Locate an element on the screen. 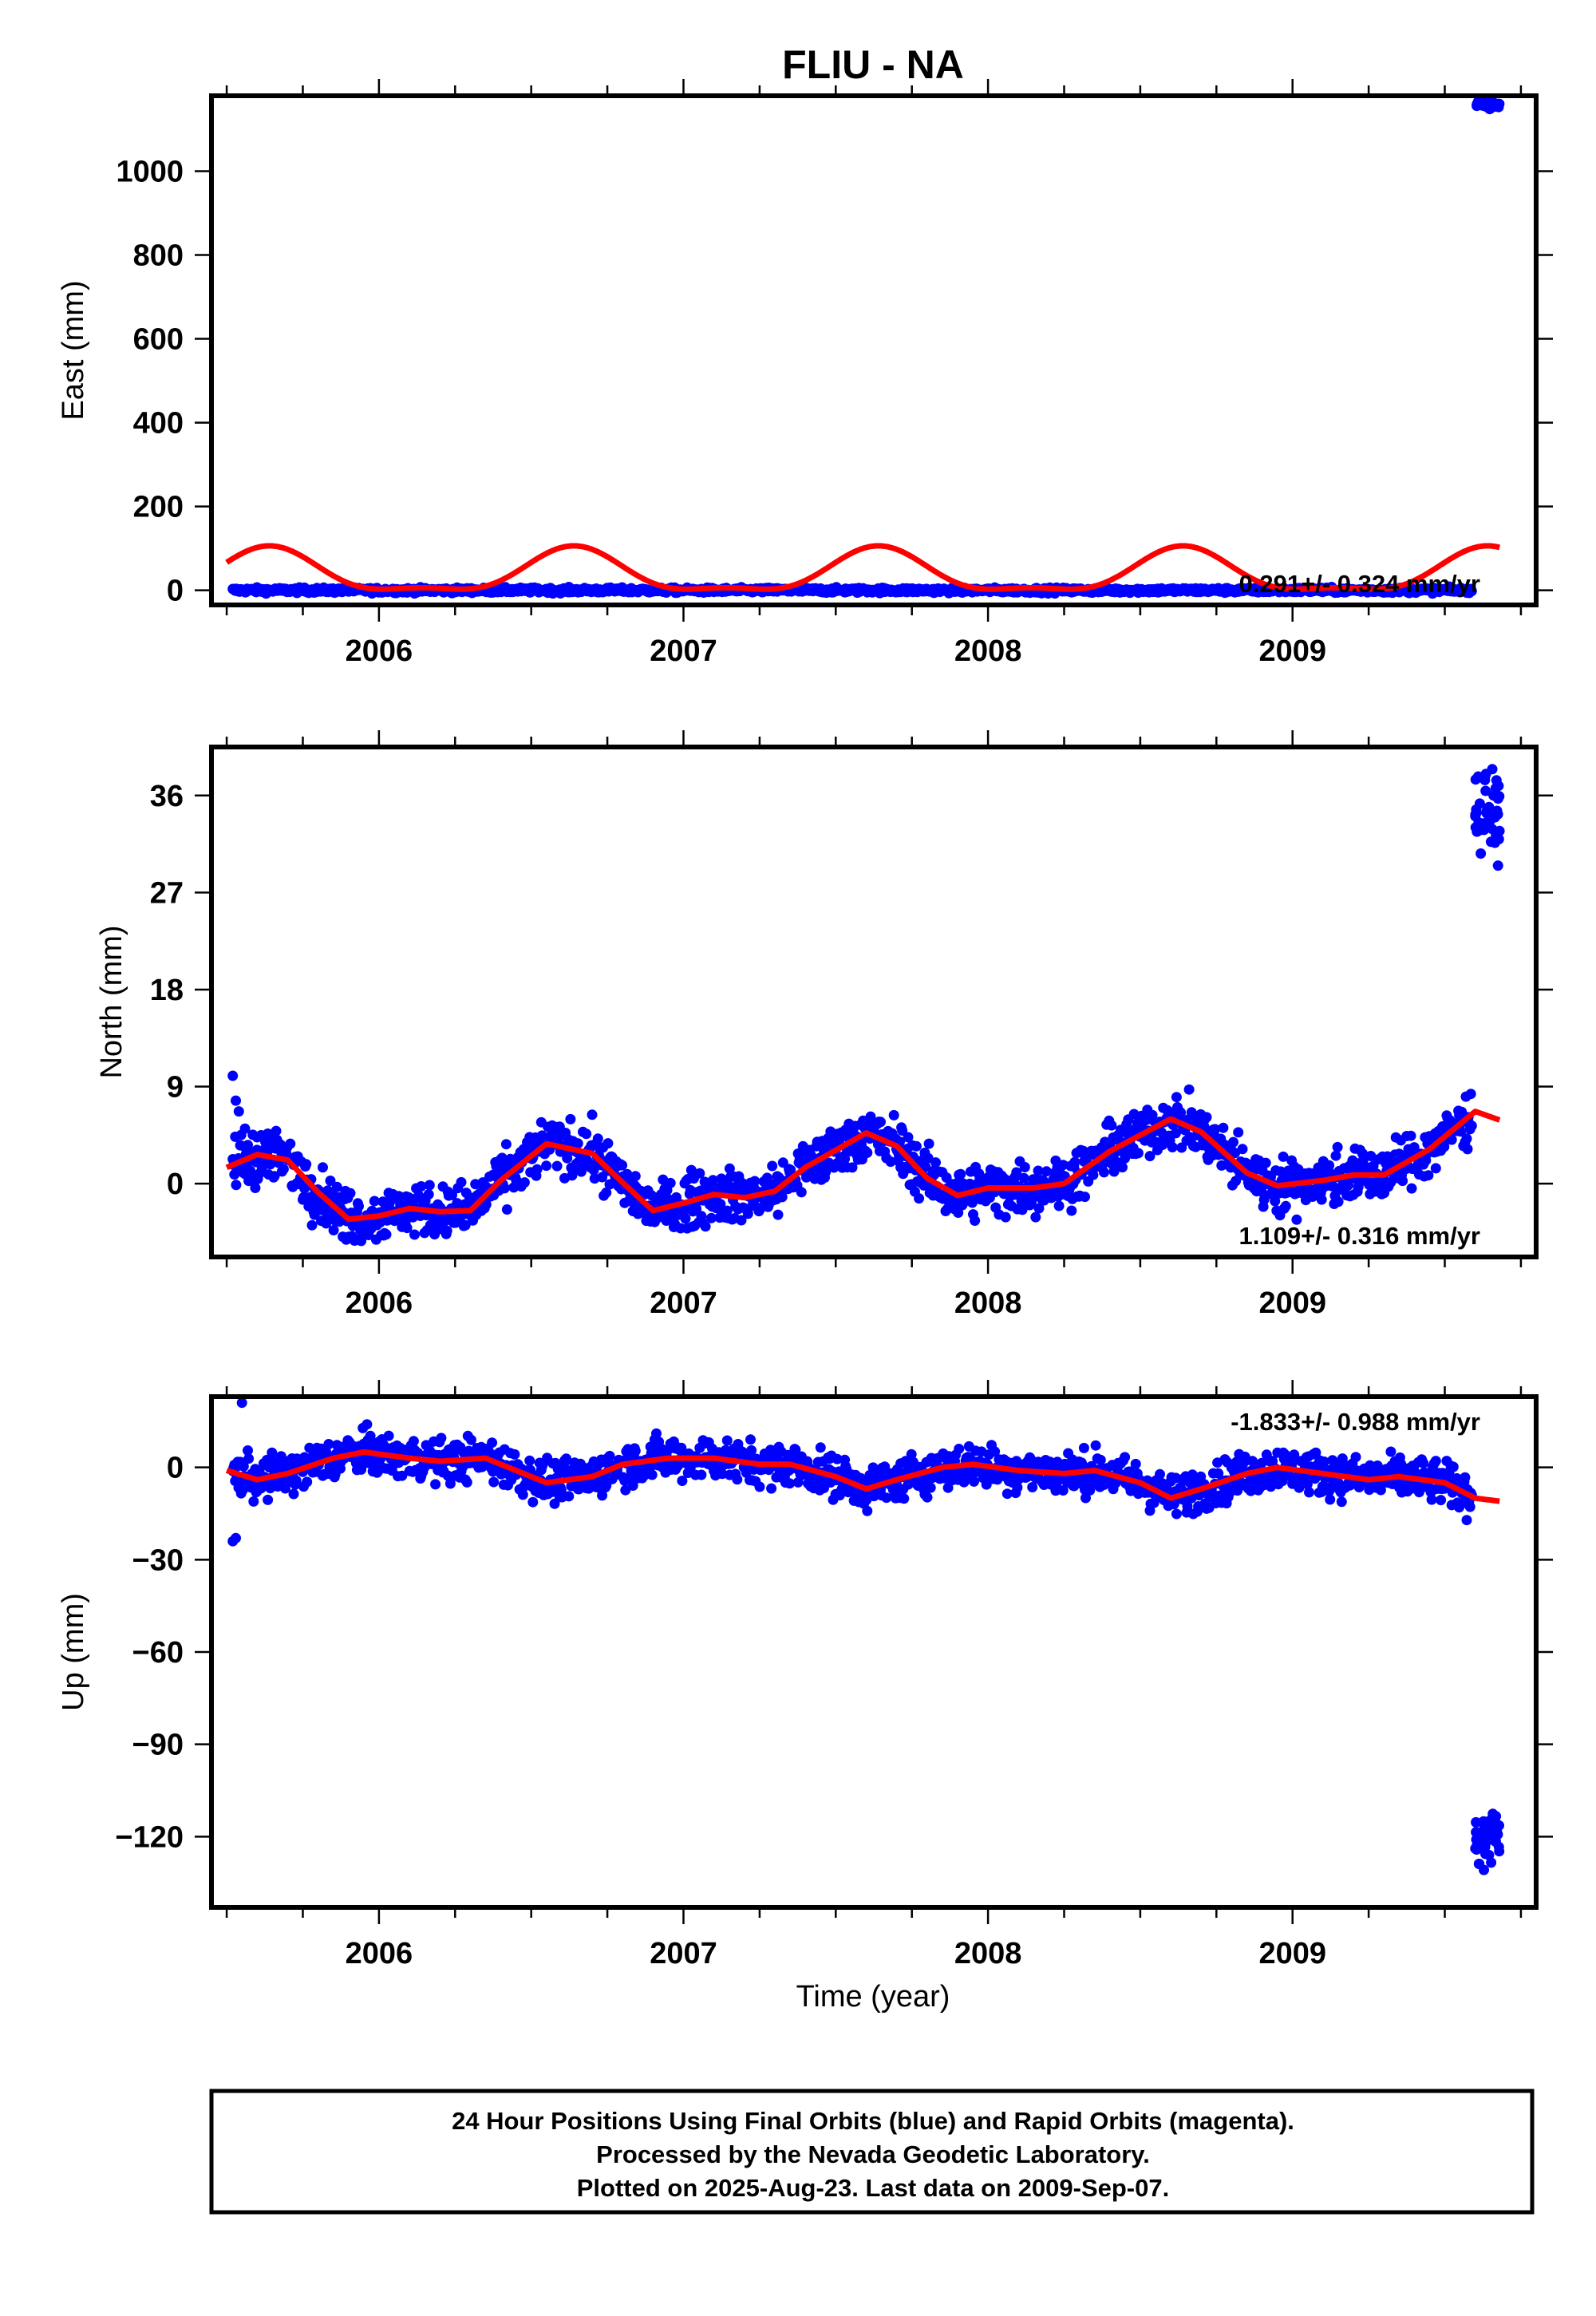 This screenshot has width=1596, height=2316. east-x-tick-label: 2007 is located at coordinates (683, 651).